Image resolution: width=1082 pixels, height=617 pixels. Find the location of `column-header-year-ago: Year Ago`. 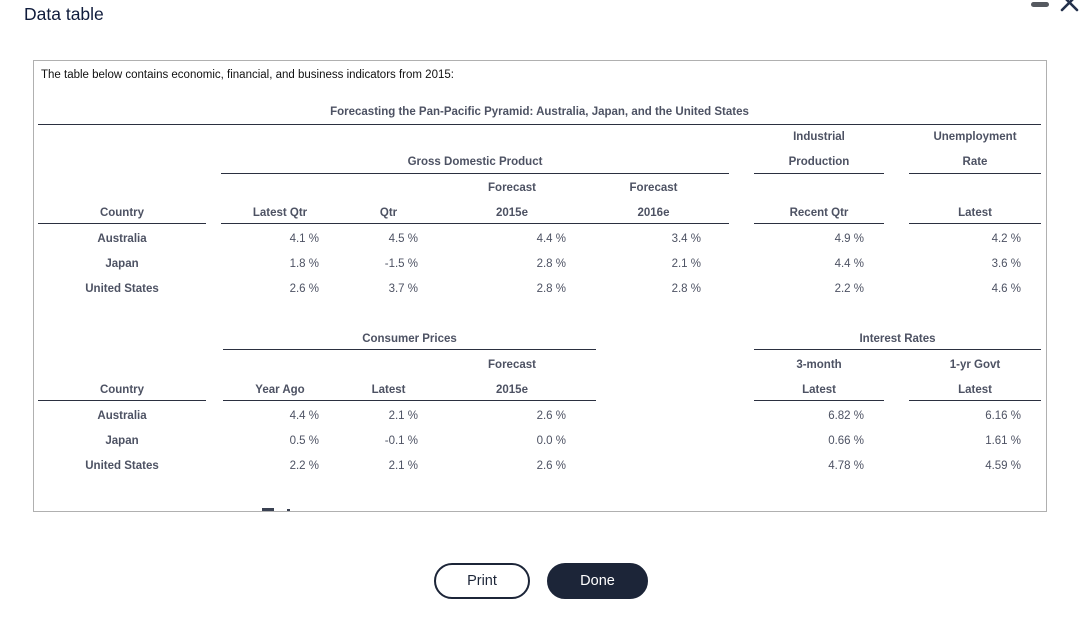

column-header-year-ago: Year Ago is located at coordinates (280, 390).